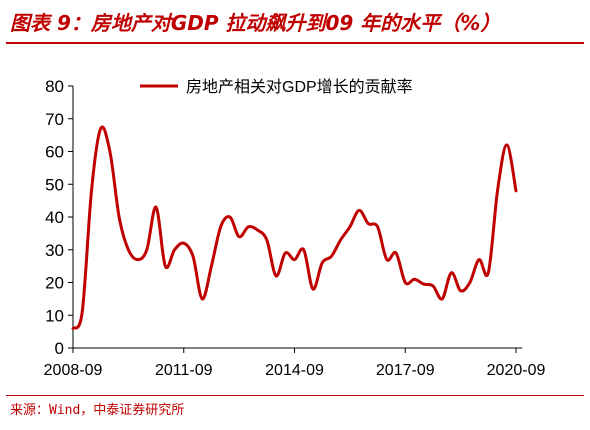 The height and width of the screenshot is (430, 590). I want to click on source-divider, so click(295, 395).